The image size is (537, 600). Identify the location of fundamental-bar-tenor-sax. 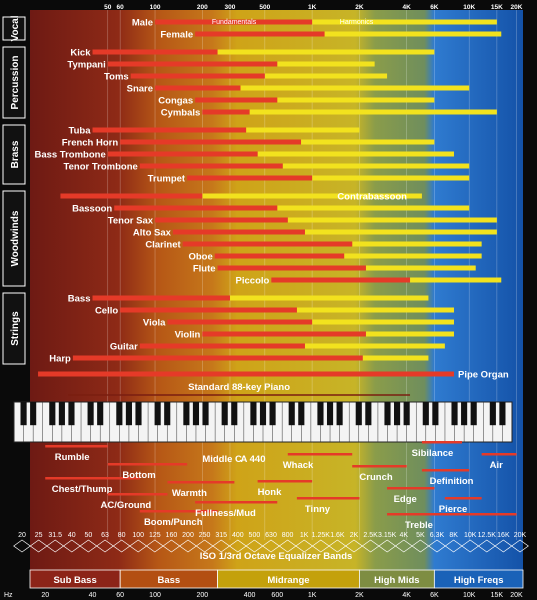
(221, 220).